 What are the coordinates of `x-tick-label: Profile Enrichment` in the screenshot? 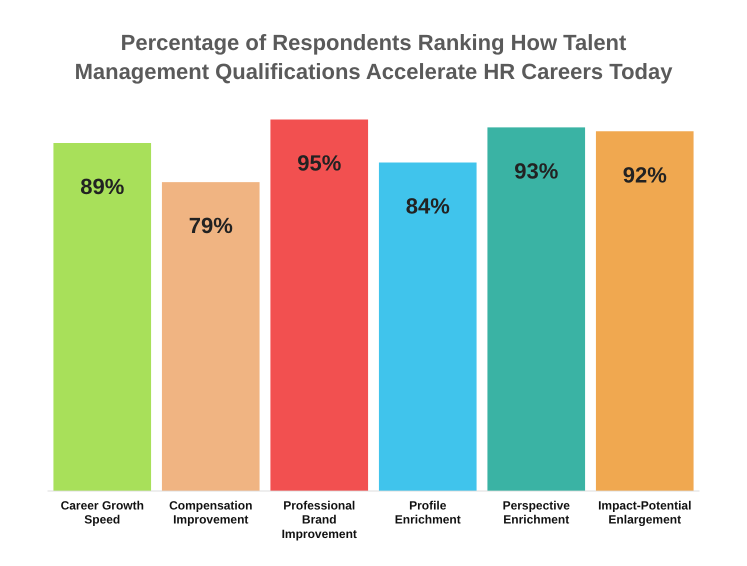 It's located at (427, 512).